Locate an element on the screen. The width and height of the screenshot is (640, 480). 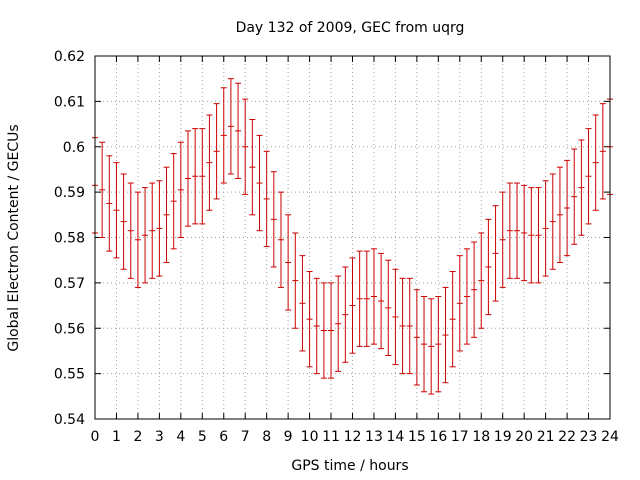
x-tick-label: 22 is located at coordinates (567, 437).